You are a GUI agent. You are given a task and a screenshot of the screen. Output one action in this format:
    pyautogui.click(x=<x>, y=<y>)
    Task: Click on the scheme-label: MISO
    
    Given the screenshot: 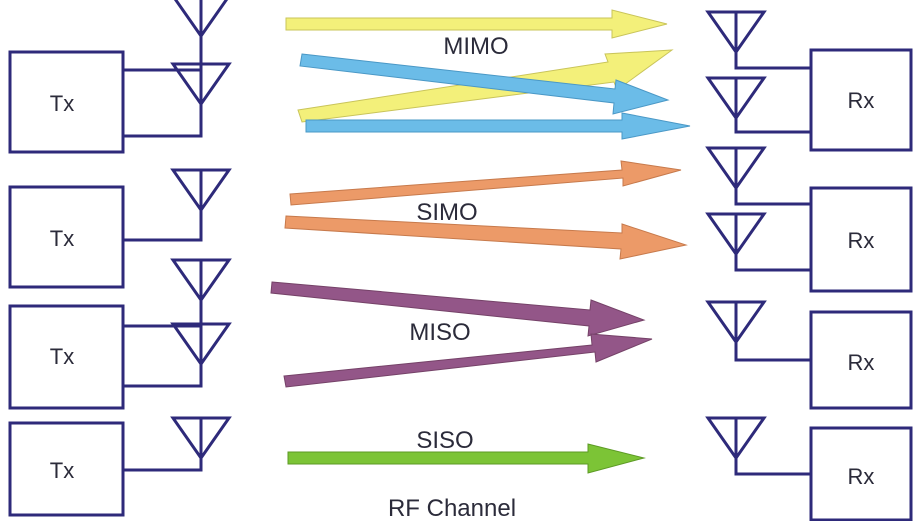 What is the action you would take?
    pyautogui.click(x=439, y=332)
    